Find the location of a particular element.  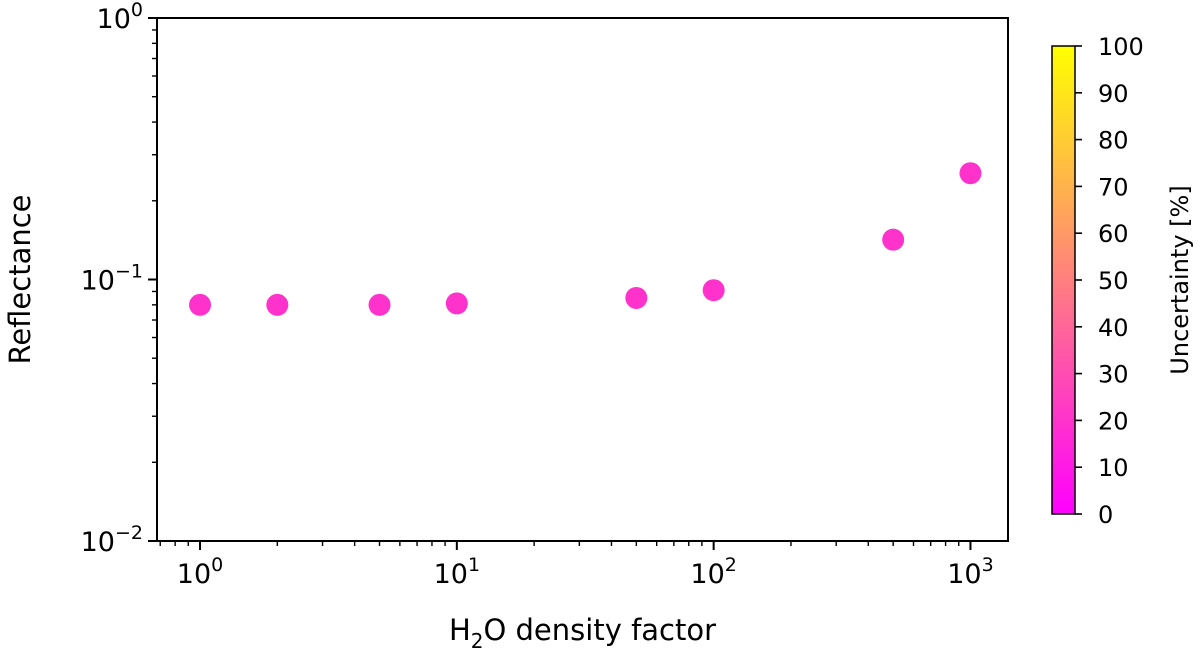

colorbar: 0 10 20 30 40 50 60 70 80 90 100 Uncertainty [%] is located at coordinates (1122, 281).